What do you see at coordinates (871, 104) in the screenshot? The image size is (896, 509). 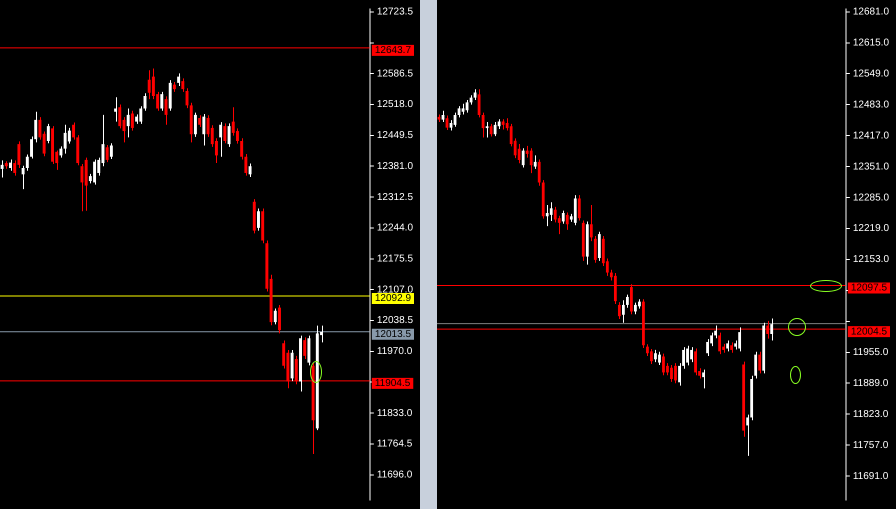 I see `y-tick-label: 12483.0` at bounding box center [871, 104].